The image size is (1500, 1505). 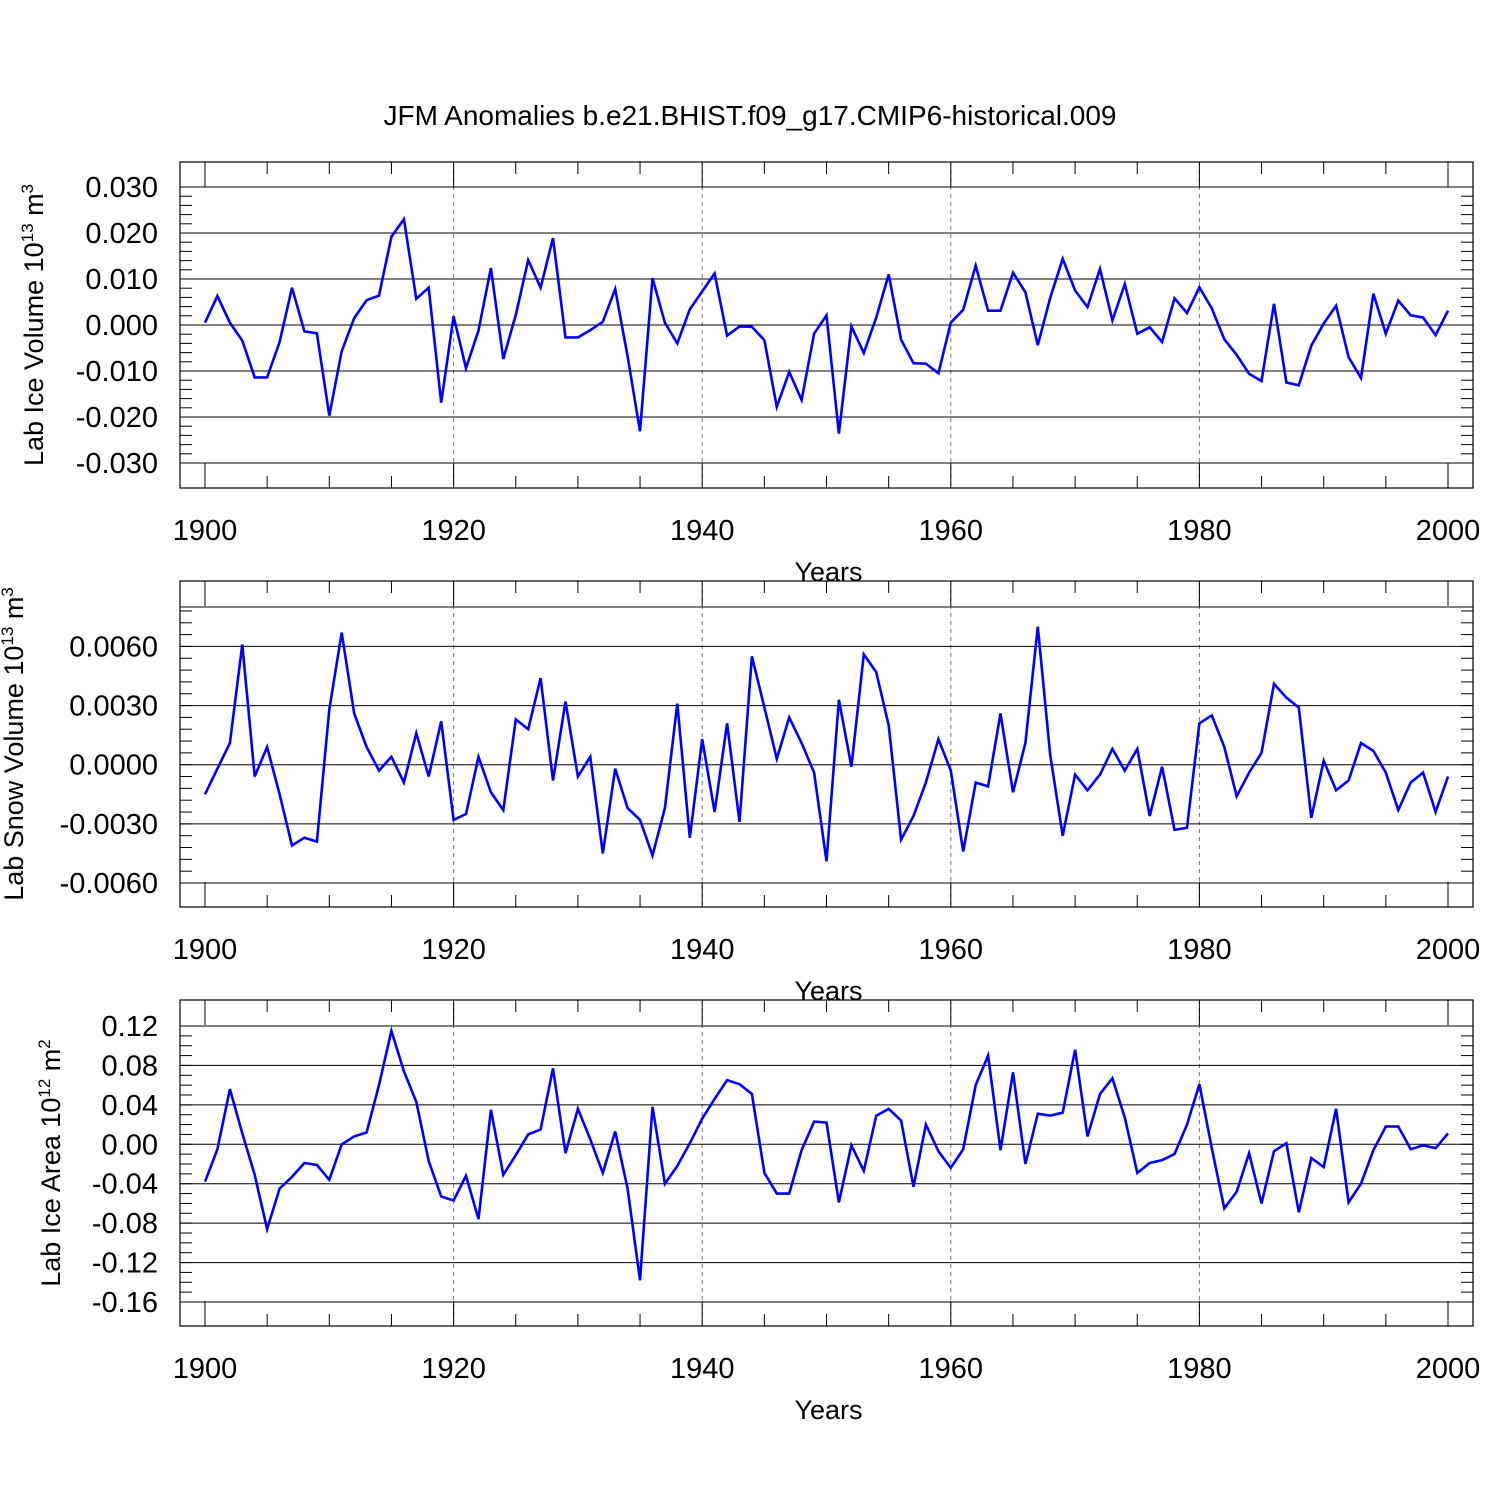 I want to click on y-axis-title: Lab Ice Volume 1013 m3, so click(x=33, y=325).